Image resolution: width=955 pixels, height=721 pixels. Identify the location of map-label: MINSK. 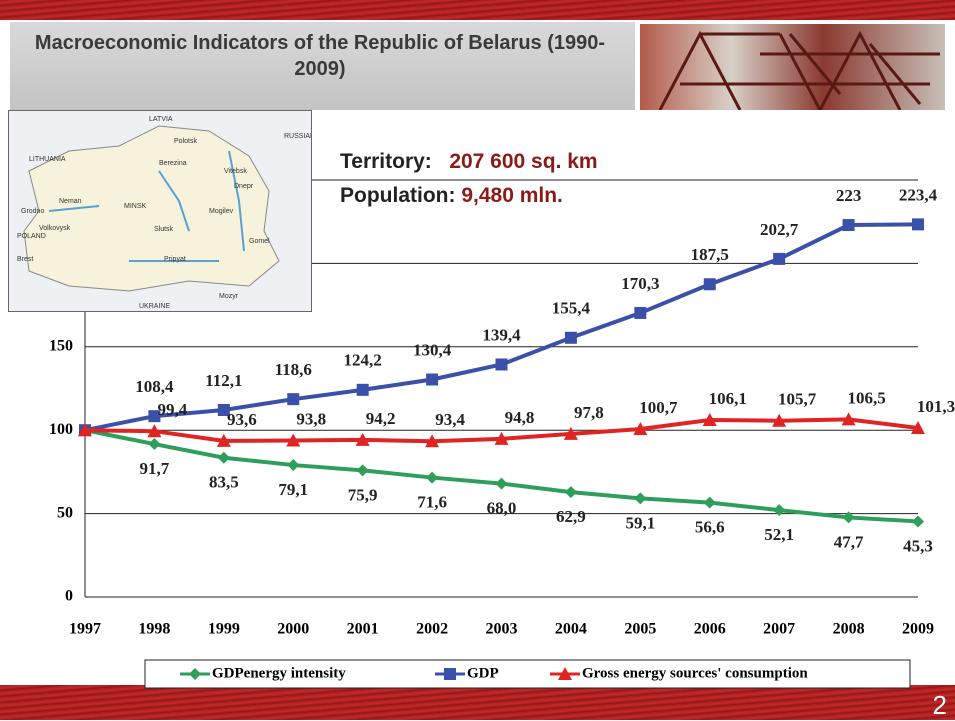
(135, 206).